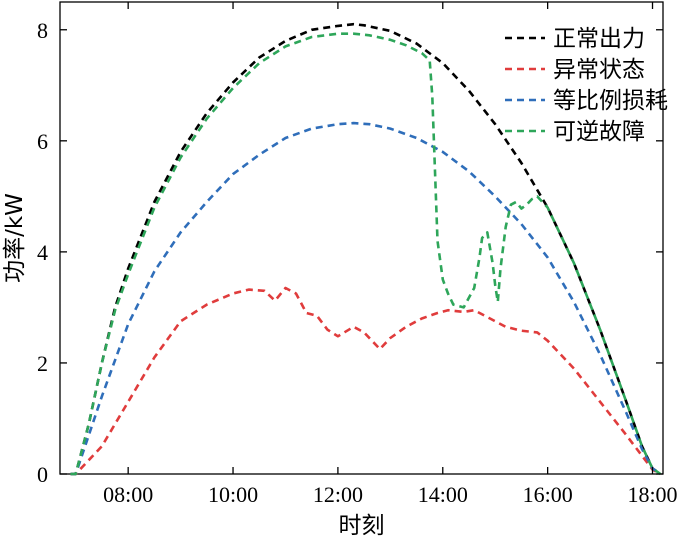 Image resolution: width=700 pixels, height=547 pixels. Describe the element at coordinates (15, 238) in the screenshot. I see `y-axis-label: 功率/kW` at that location.